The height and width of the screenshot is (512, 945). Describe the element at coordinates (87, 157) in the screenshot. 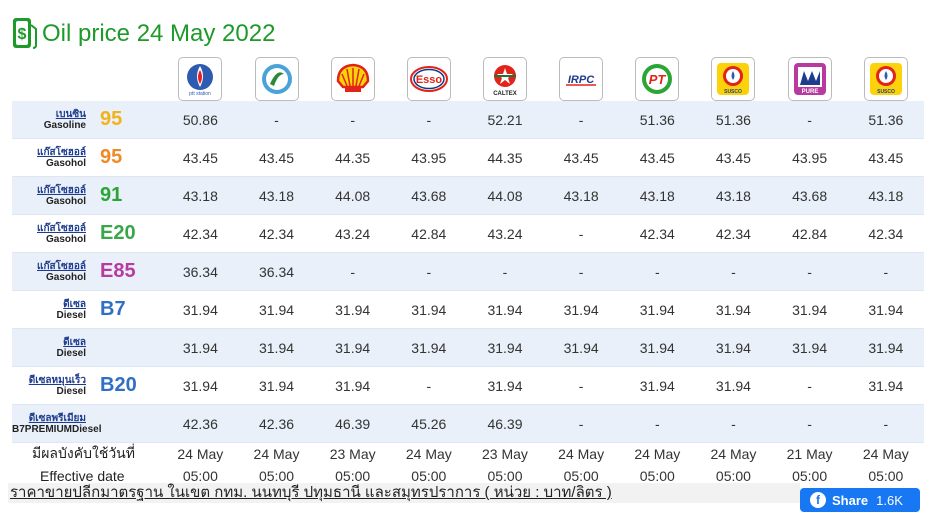

I see `fuel-label-cell: แก๊สโซฮอล์ Gasohol 95` at that location.